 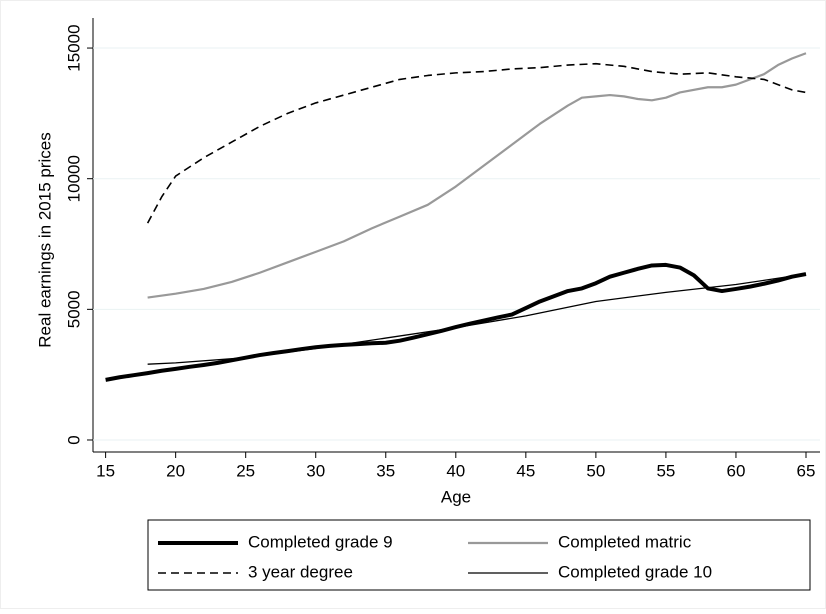 I want to click on x-tick-label: 40, so click(x=455, y=470).